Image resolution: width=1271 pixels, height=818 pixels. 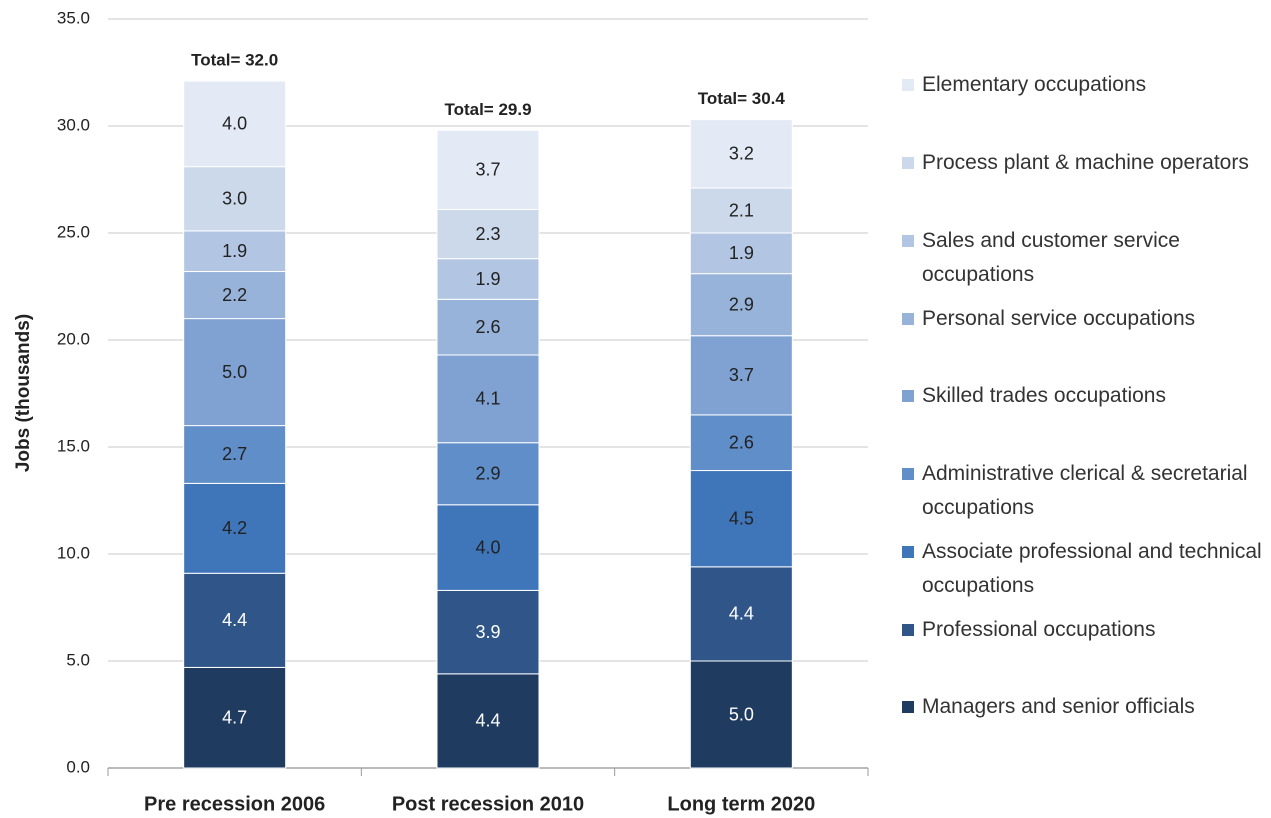 What do you see at coordinates (234, 60) in the screenshot?
I see `total-label: Total= 32.0` at bounding box center [234, 60].